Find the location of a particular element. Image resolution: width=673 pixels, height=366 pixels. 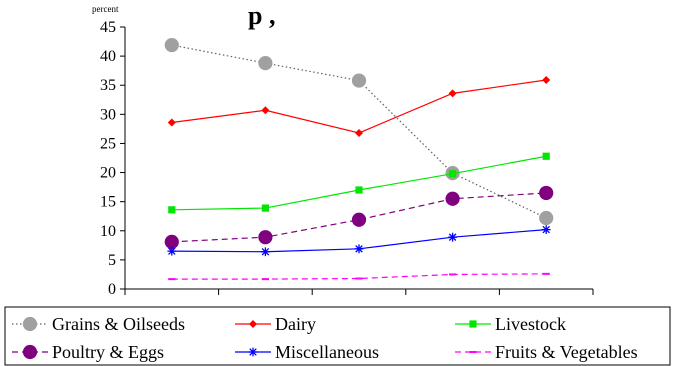

legend-label: Dairy is located at coordinates (295, 324).